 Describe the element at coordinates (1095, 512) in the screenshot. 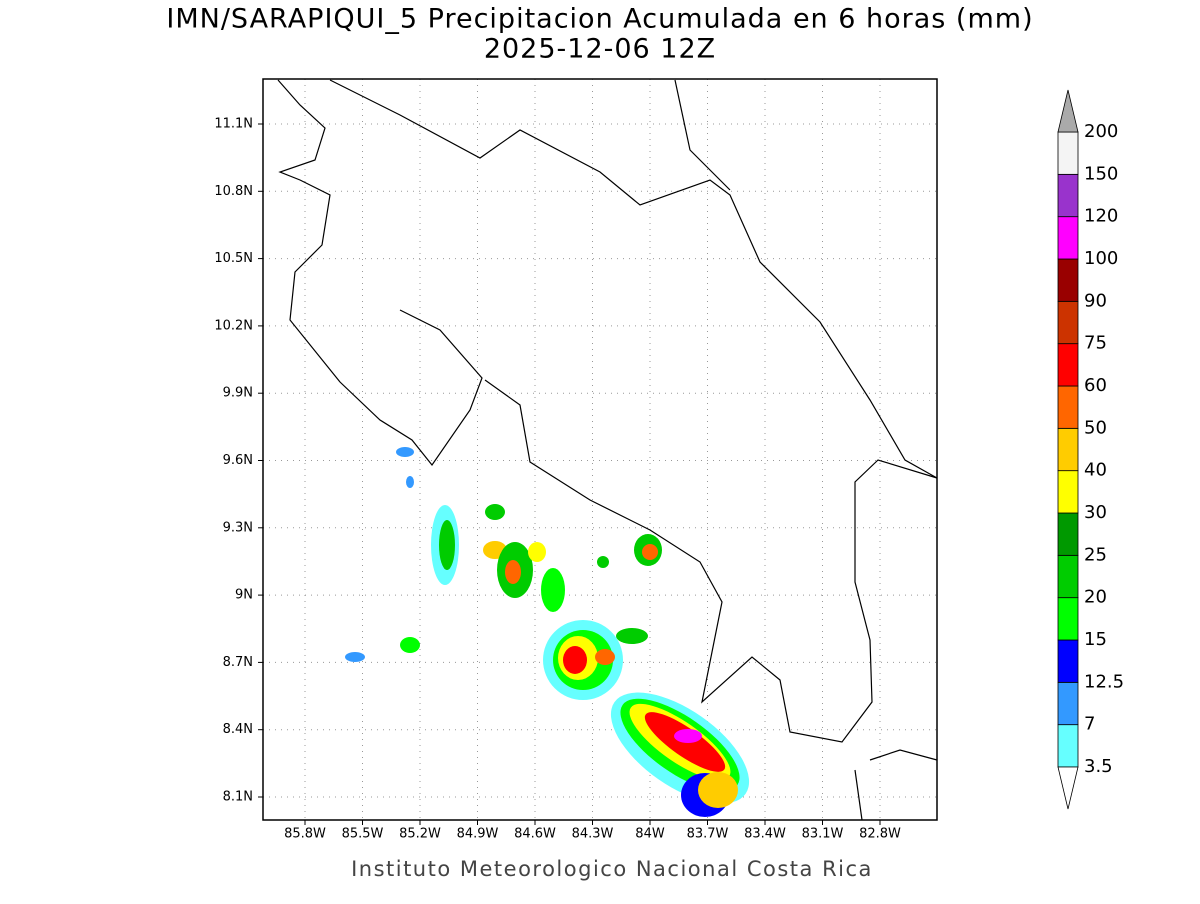

I see `colorbar-label: 30` at that location.